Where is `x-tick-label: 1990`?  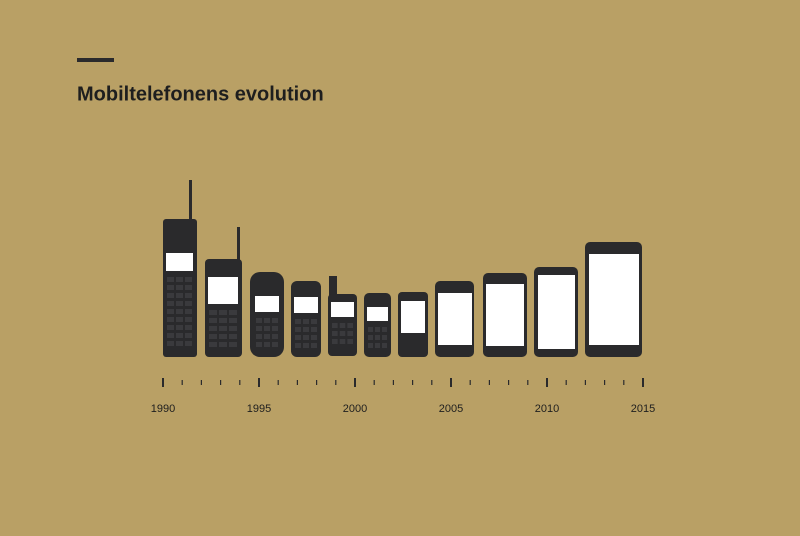 x-tick-label: 1990 is located at coordinates (163, 409).